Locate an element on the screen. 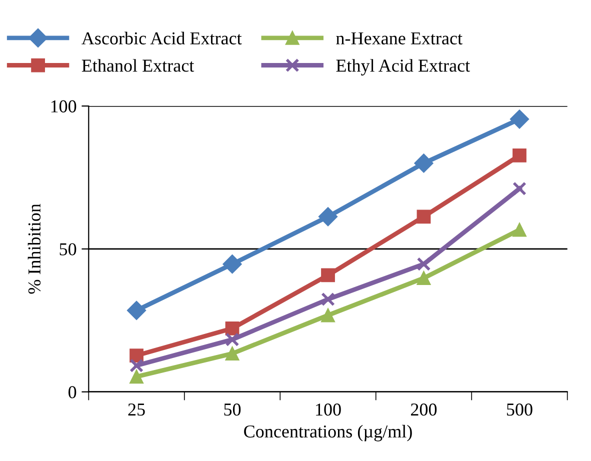  y-tick-label: 100 is located at coordinates (63, 106).